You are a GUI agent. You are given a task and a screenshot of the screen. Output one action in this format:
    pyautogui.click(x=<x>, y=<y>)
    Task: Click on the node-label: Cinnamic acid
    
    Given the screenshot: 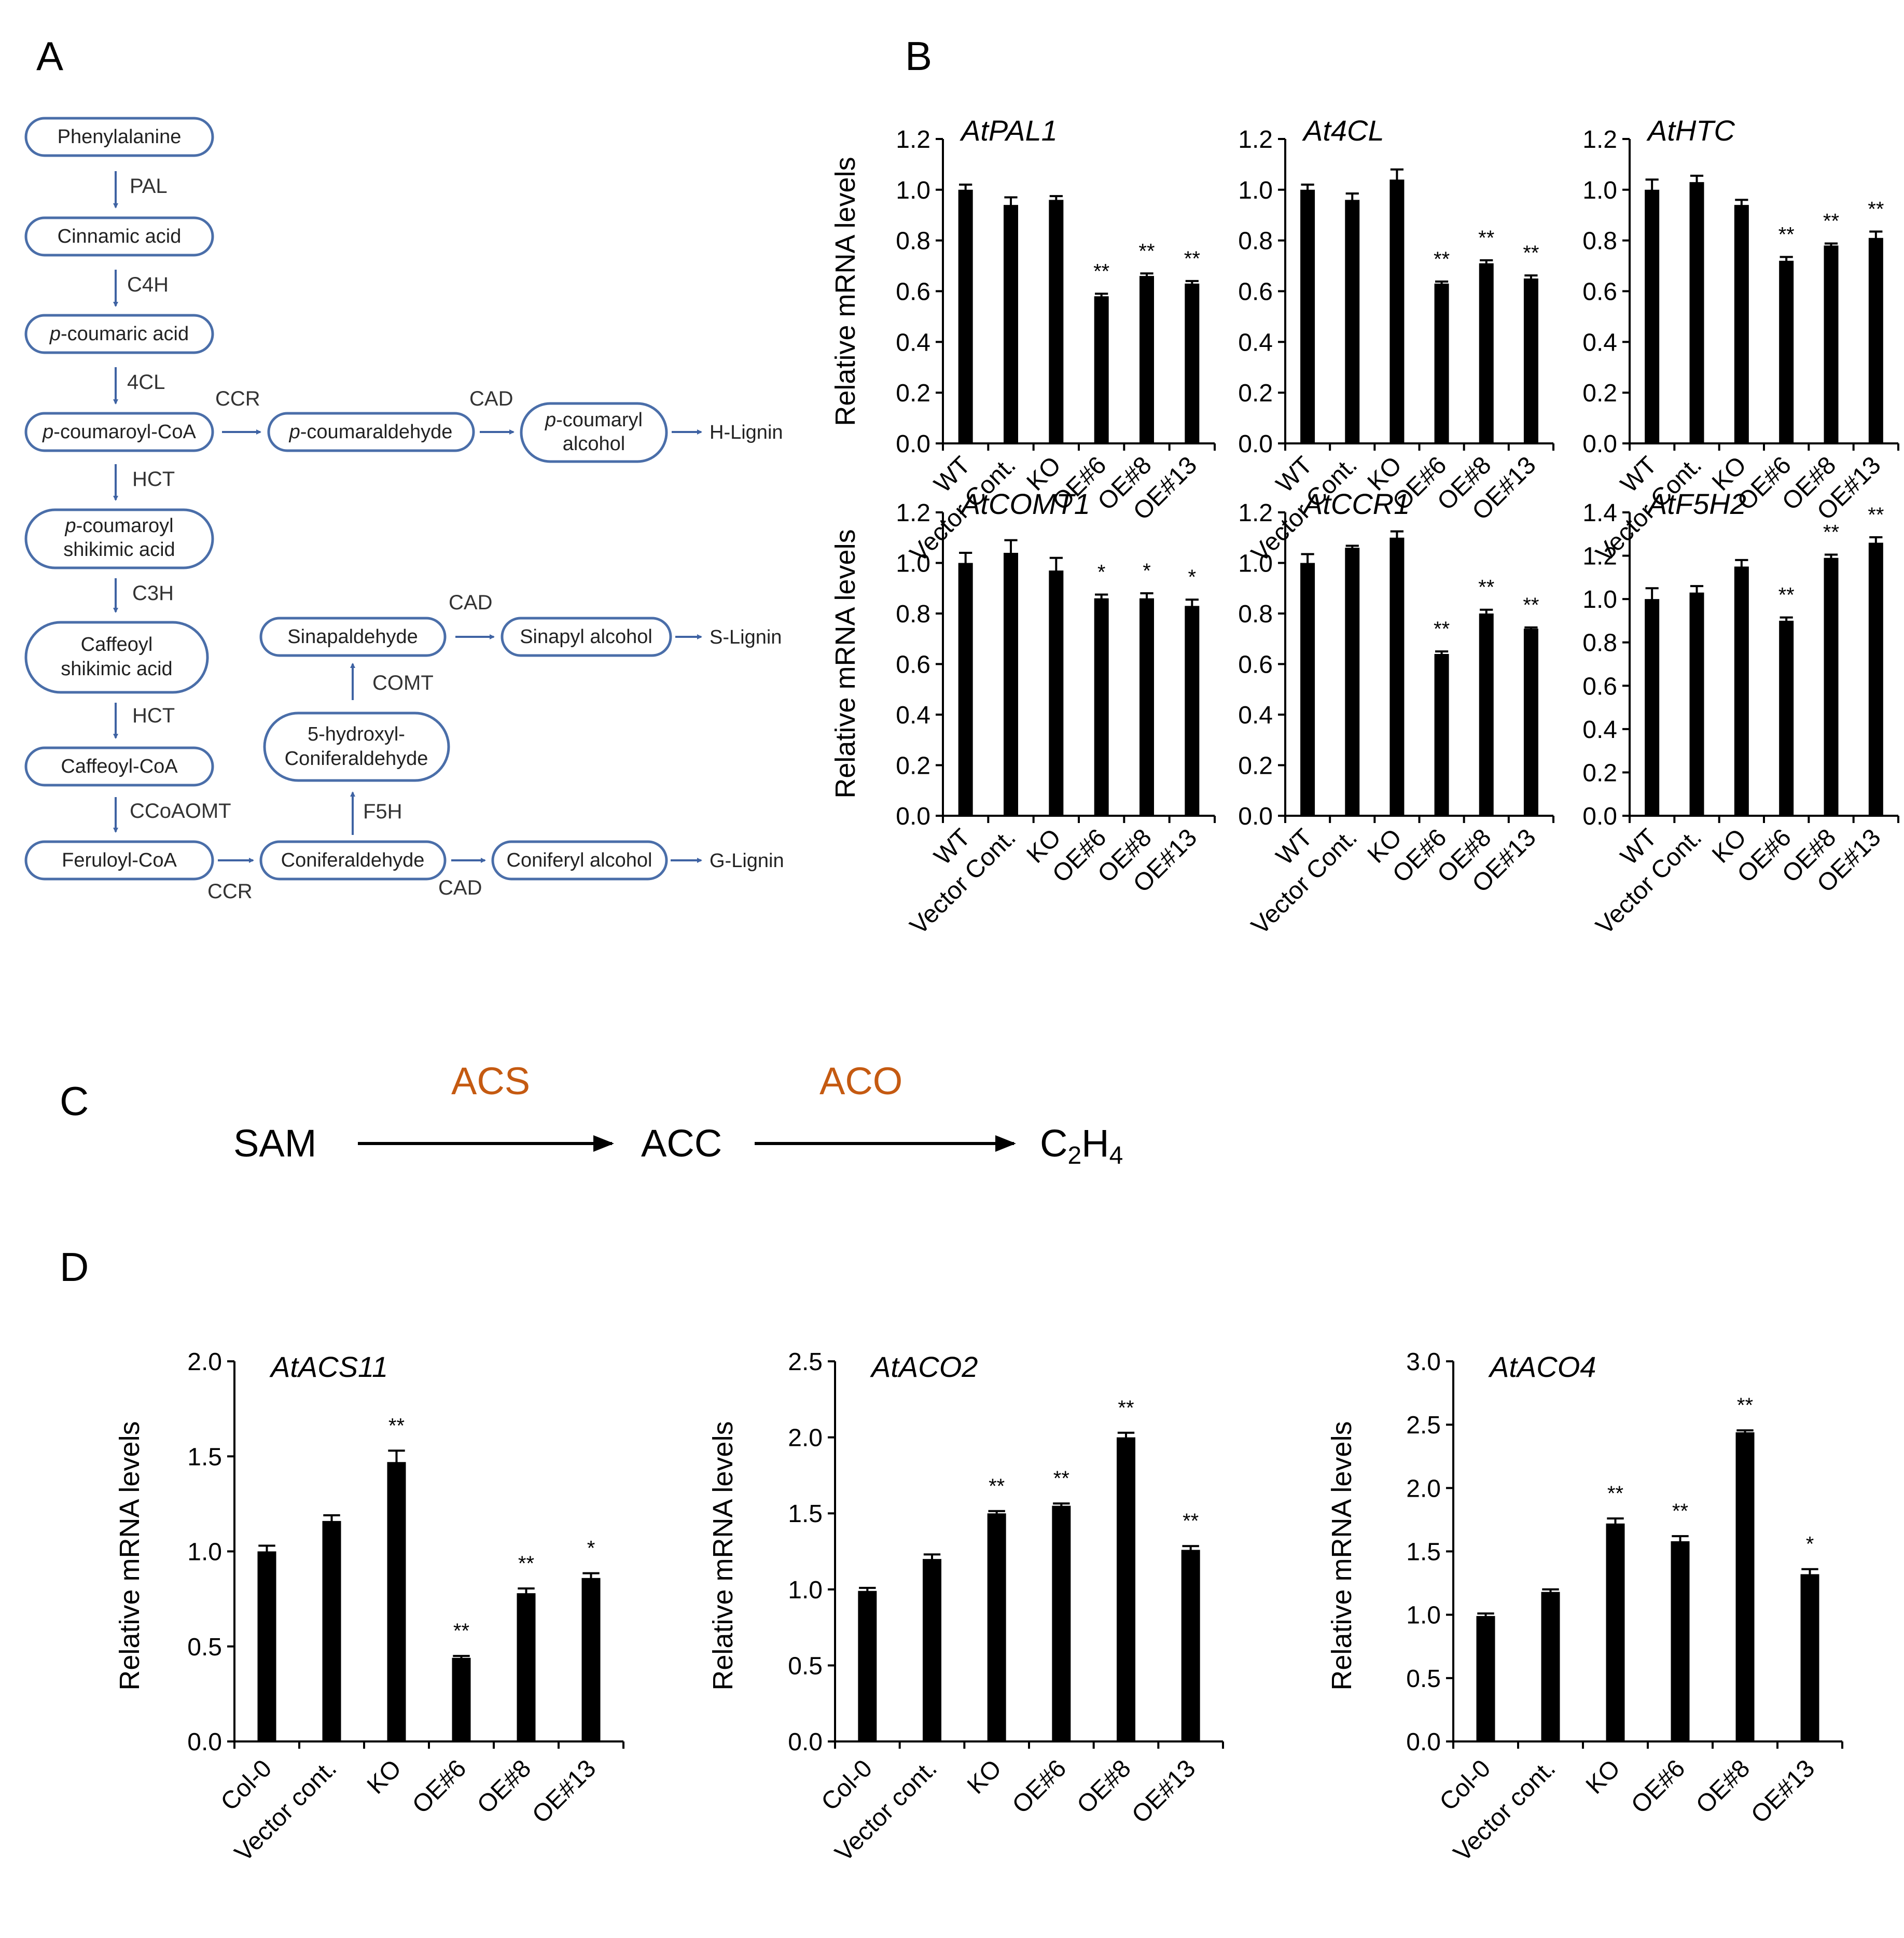 What is the action you would take?
    pyautogui.click(x=120, y=236)
    